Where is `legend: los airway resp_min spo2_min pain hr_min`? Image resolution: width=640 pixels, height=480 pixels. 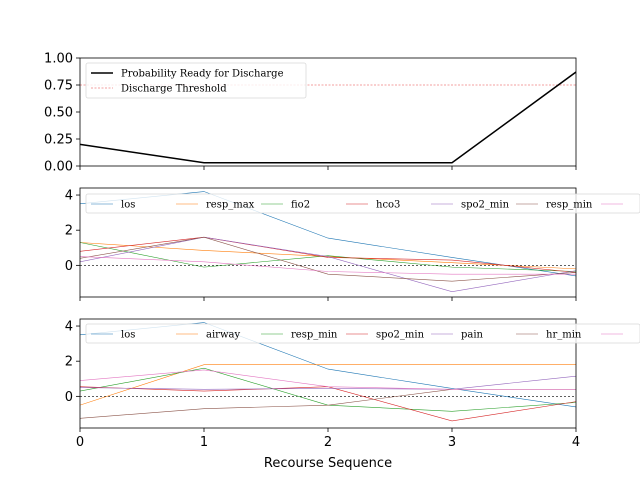
legend: los airway resp_min spo2_min pain hr_min is located at coordinates (362, 333).